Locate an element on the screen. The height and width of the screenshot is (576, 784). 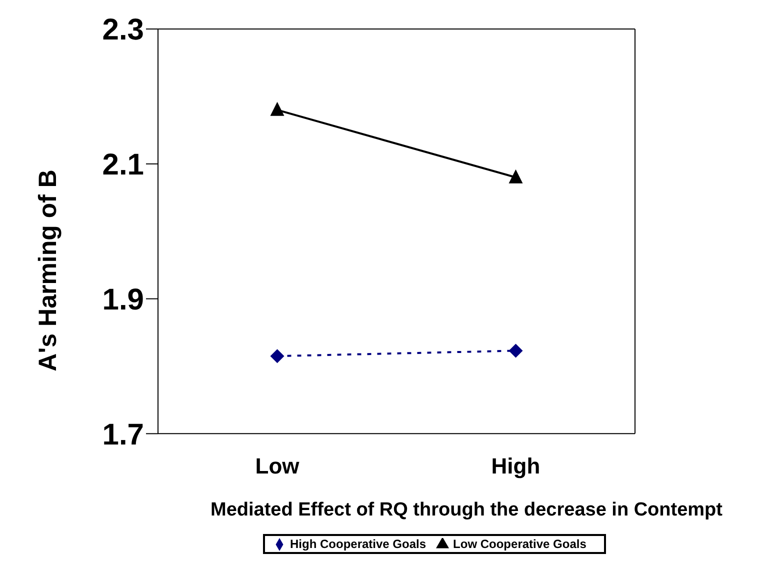
x-tick-label: High is located at coordinates (515, 465).